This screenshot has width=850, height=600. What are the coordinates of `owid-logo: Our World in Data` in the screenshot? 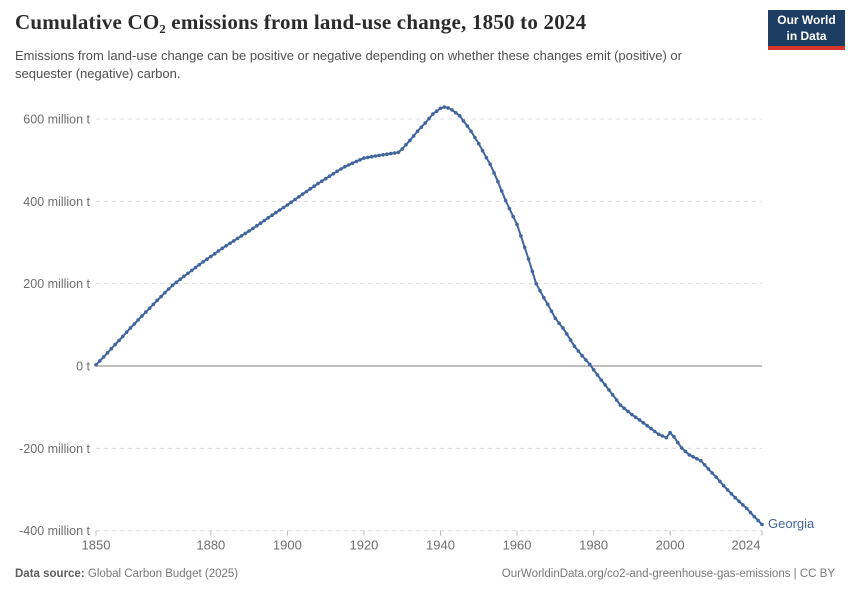 It's located at (806, 30).